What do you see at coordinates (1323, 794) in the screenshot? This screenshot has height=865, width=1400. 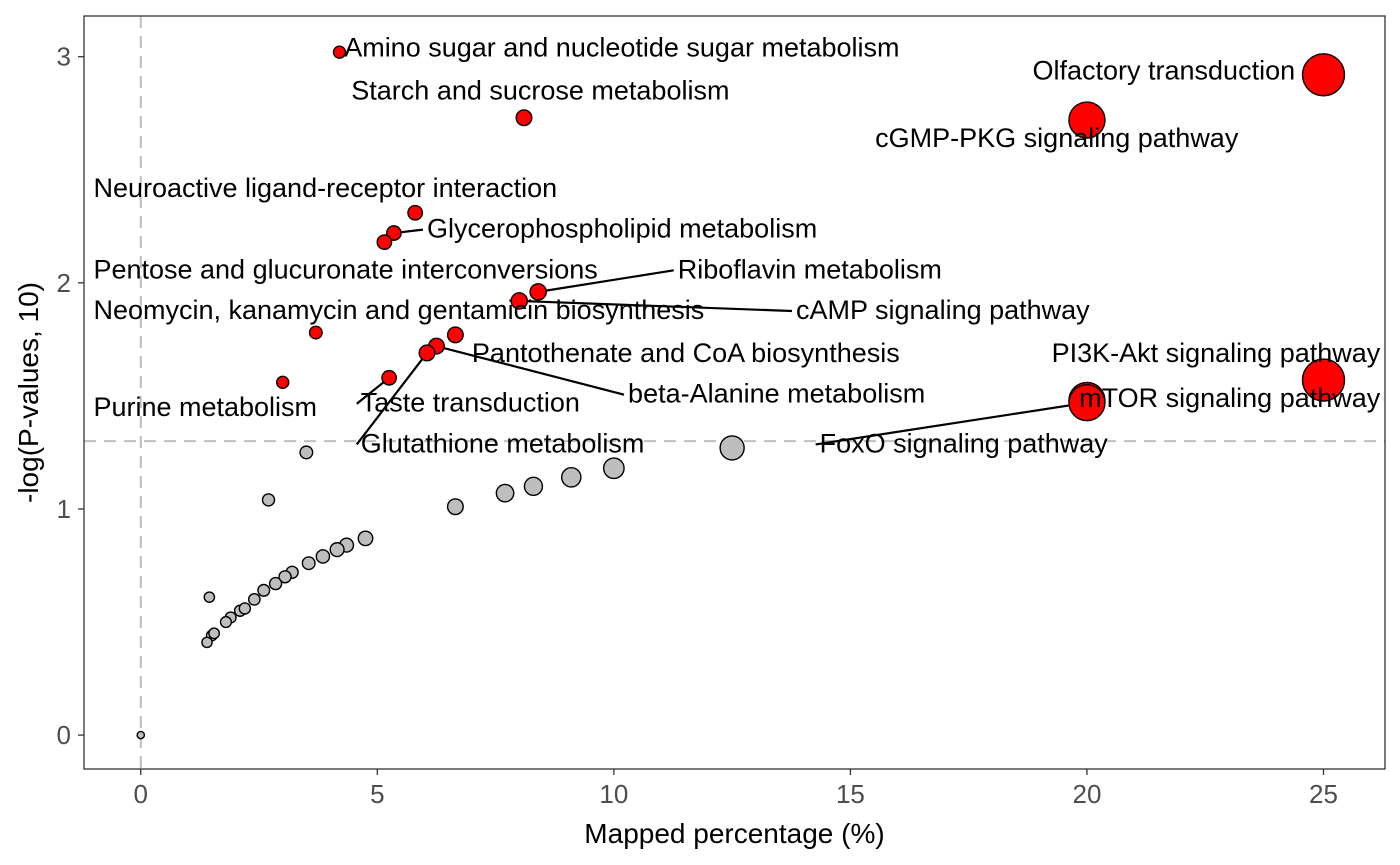 I see `x-tick-label: 25` at bounding box center [1323, 794].